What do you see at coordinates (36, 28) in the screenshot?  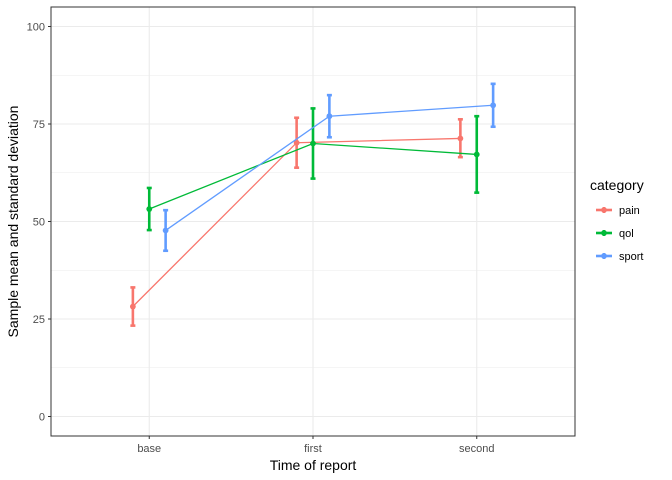 I see `y-tick-label: 100` at bounding box center [36, 28].